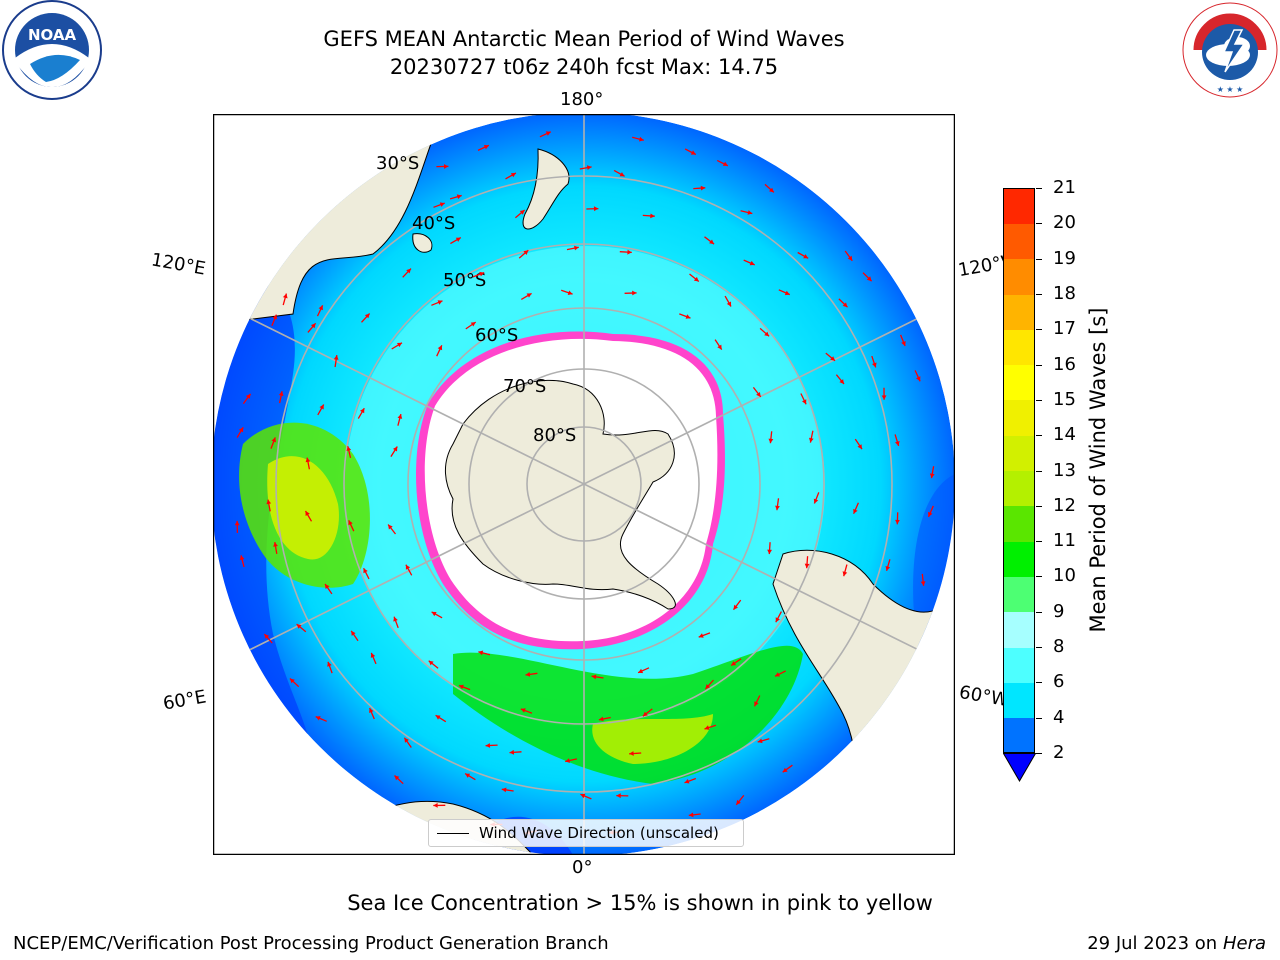 This screenshot has height=960, width=1280. Describe the element at coordinates (582, 867) in the screenshot. I see `lon-label-0: 0°` at that location.